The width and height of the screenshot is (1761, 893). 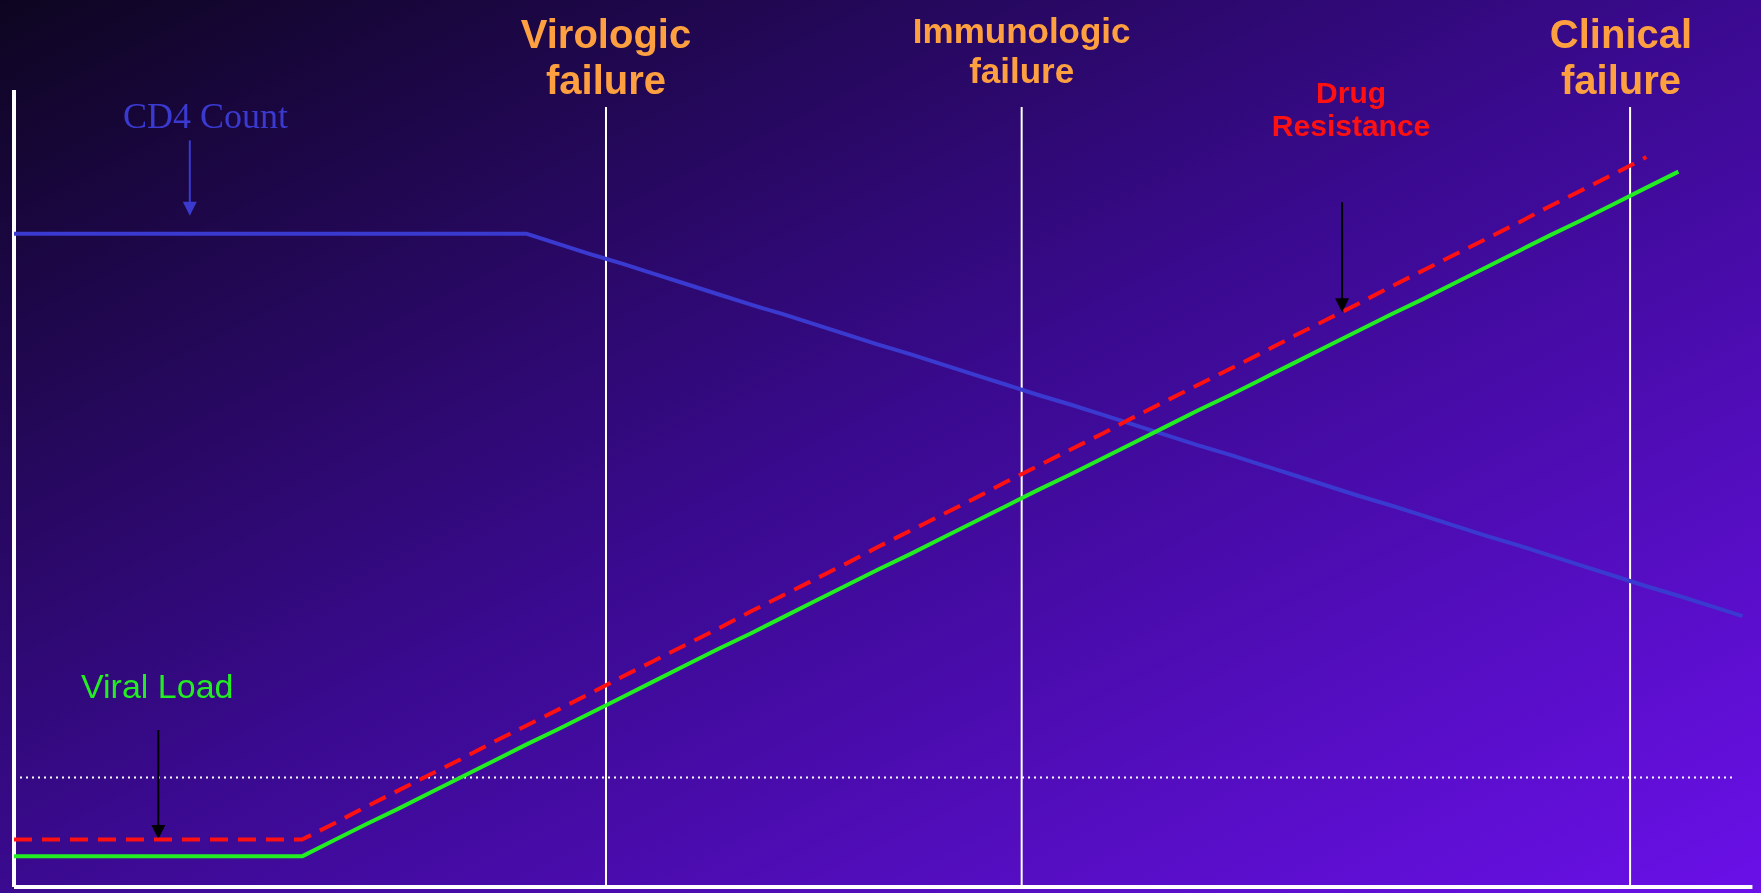 I want to click on text: CD4 Count, so click(x=206, y=116).